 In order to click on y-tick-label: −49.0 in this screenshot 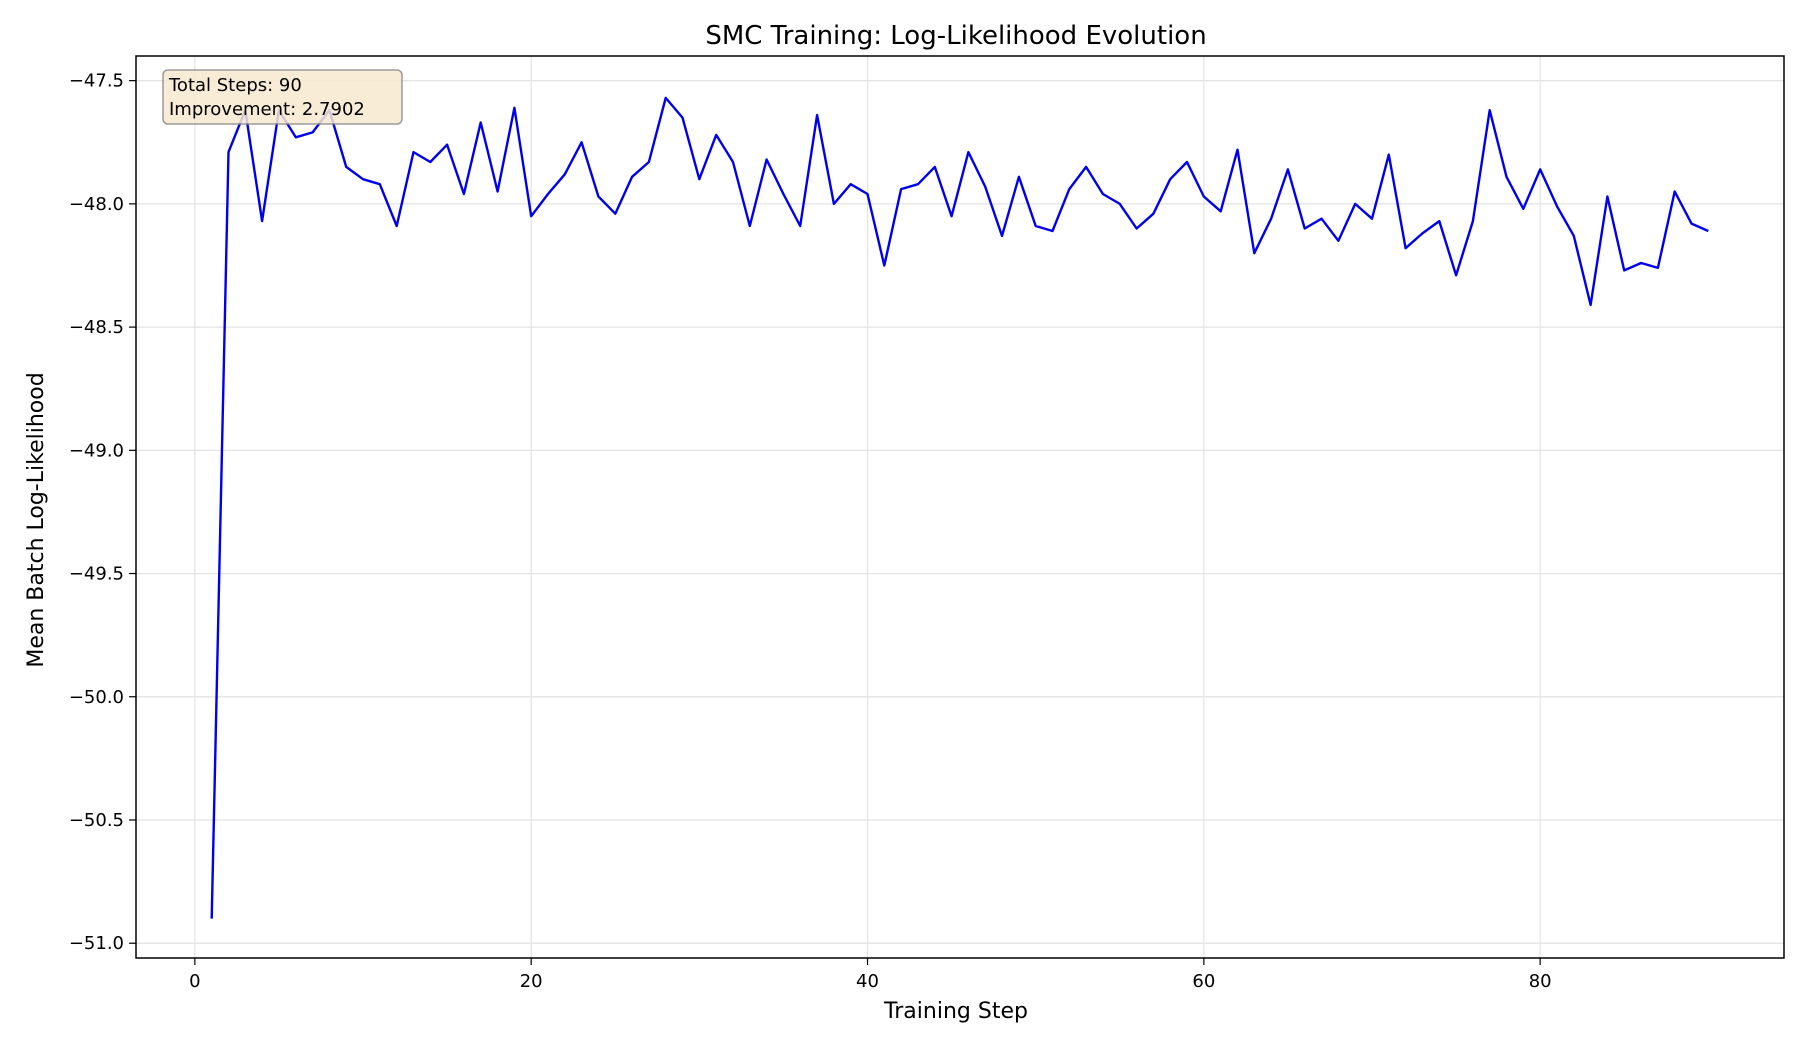, I will do `click(96, 450)`.